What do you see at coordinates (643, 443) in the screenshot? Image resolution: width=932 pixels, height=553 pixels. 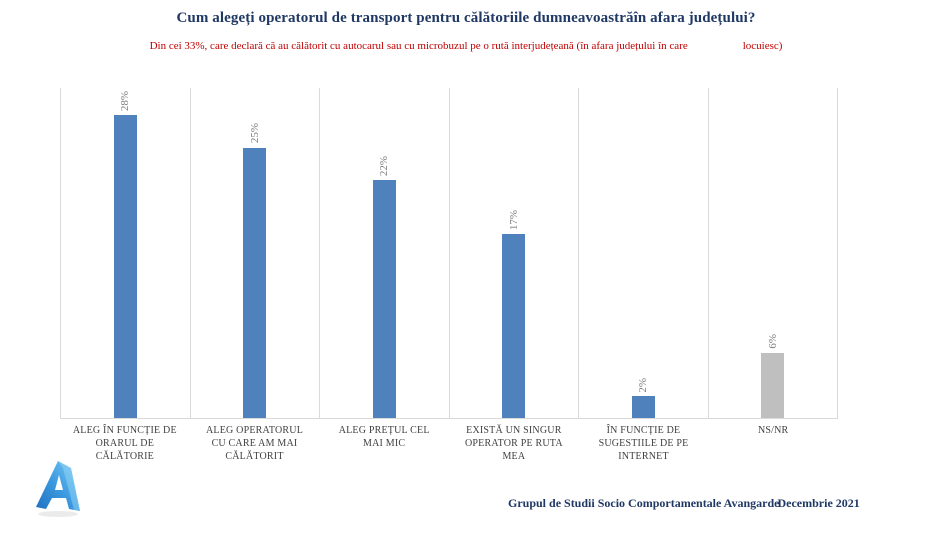 I see `category-label: ÎN FUNCȚIE DE SUGESTIILE DE PE INTERNET` at bounding box center [643, 443].